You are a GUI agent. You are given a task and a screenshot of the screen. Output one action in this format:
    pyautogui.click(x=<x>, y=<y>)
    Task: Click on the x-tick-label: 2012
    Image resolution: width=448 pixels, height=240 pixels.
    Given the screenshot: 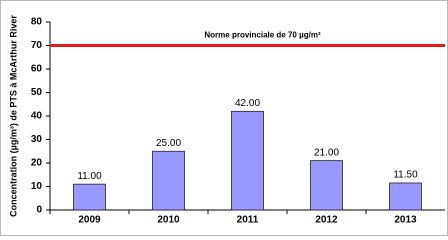 What is the action you would take?
    pyautogui.click(x=326, y=220)
    